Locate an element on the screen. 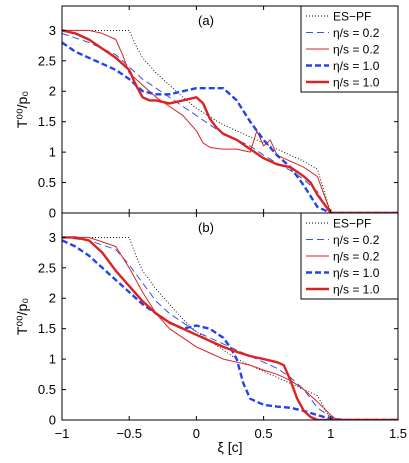  x-tick-label: 0 is located at coordinates (196, 433).